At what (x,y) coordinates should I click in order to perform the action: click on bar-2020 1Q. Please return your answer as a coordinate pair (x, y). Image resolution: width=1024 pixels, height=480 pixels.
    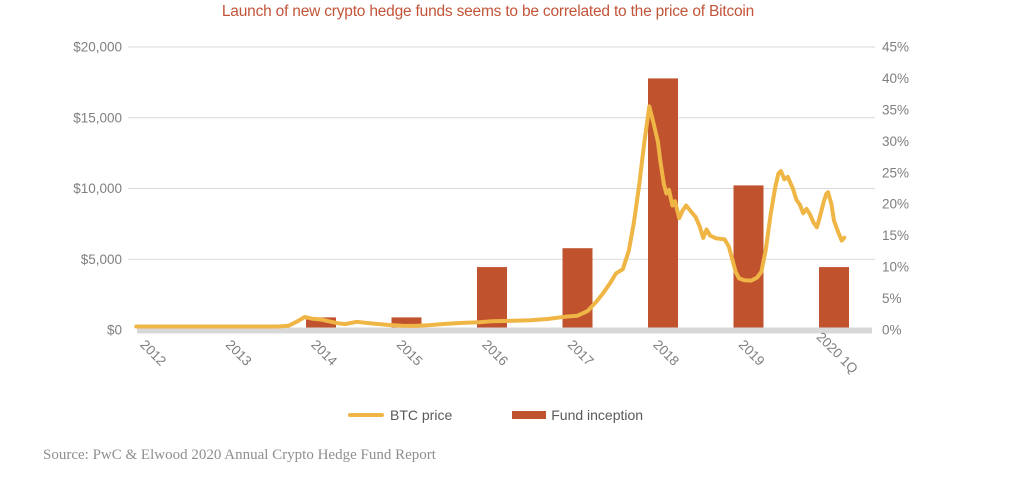
    Looking at the image, I should click on (834, 298).